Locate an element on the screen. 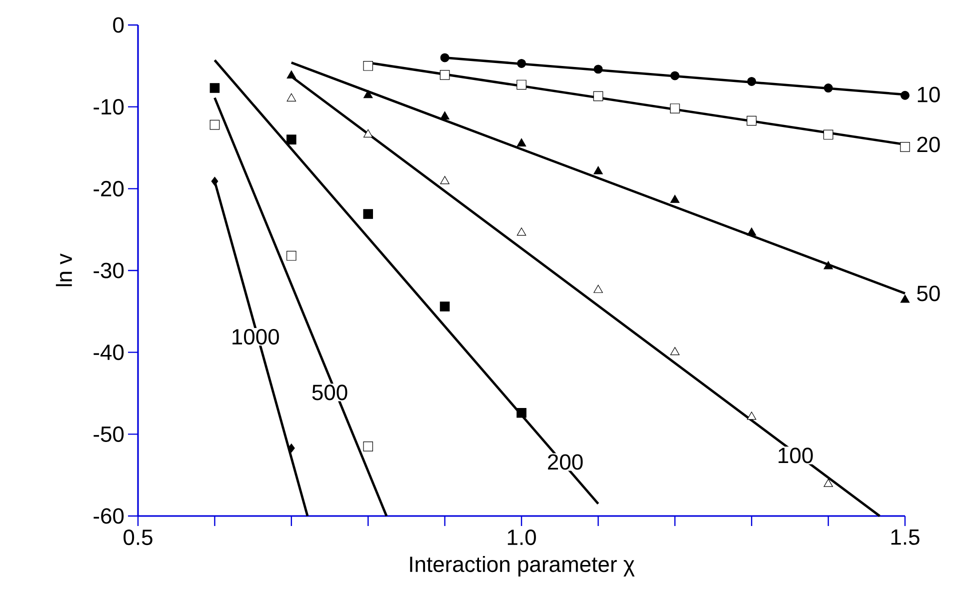 The height and width of the screenshot is (602, 965). y-axis-title: ln v is located at coordinates (64, 269).